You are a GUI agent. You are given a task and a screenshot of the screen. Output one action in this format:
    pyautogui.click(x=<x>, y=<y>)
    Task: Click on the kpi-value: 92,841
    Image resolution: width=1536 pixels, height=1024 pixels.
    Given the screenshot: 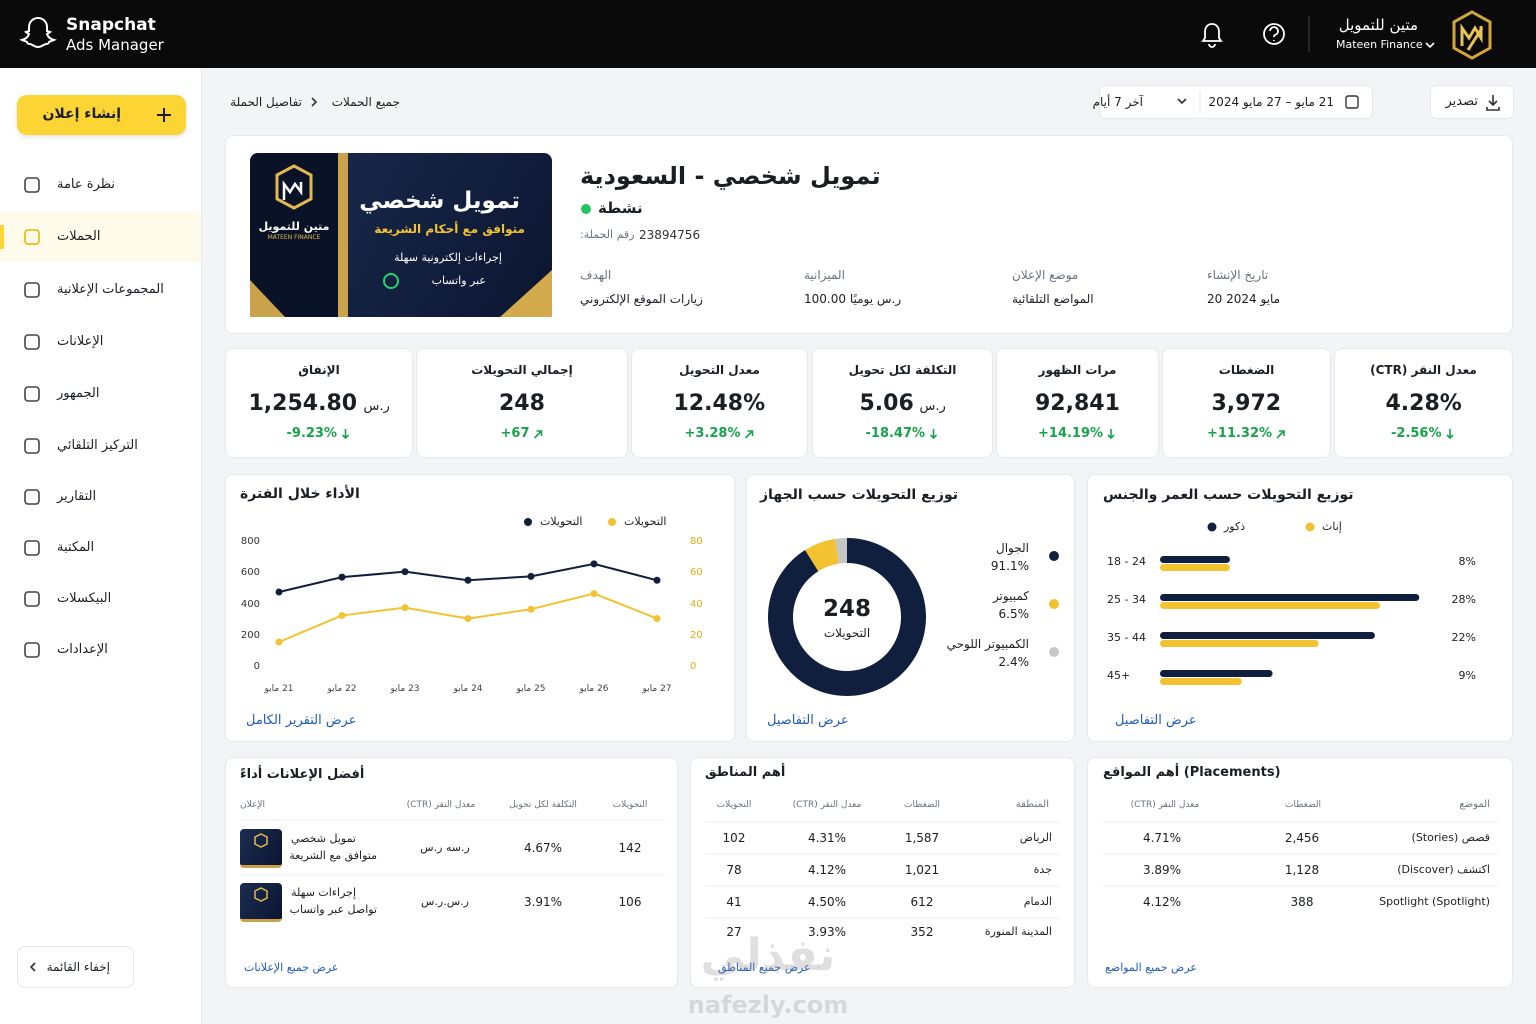 What is the action you would take?
    pyautogui.click(x=1077, y=403)
    